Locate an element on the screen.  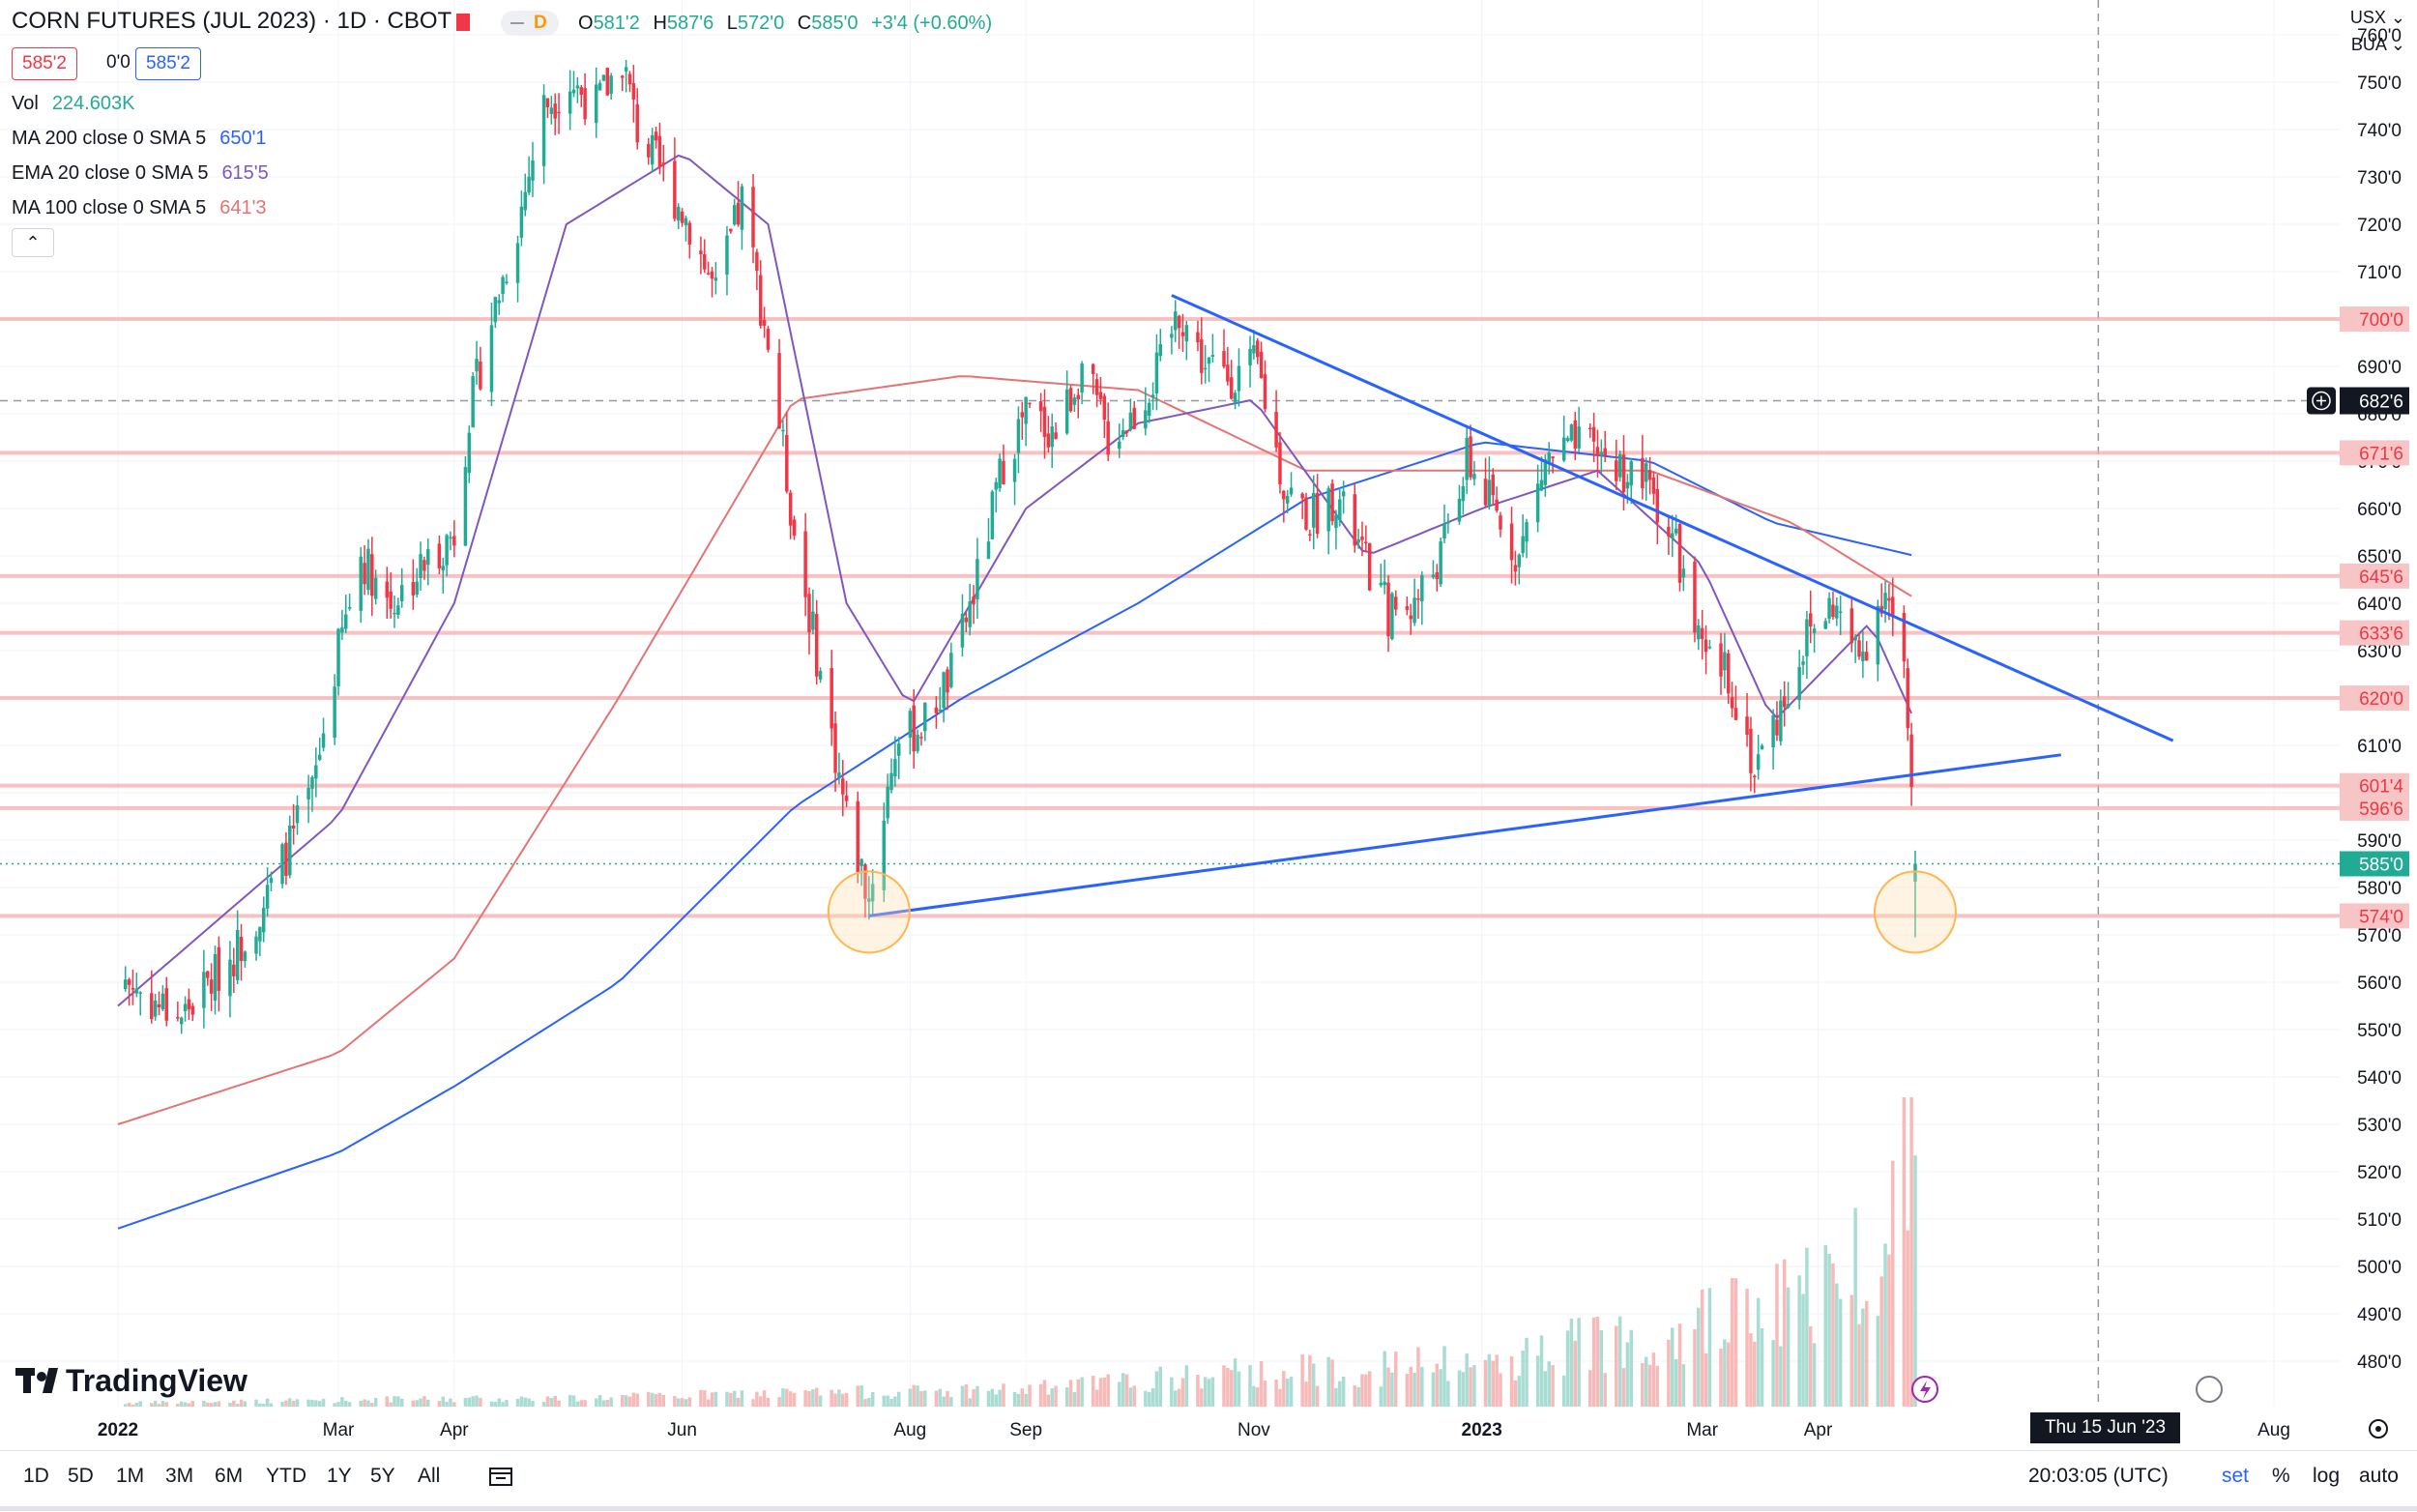
timeframe-button-5d: 5D is located at coordinates (81, 1476).